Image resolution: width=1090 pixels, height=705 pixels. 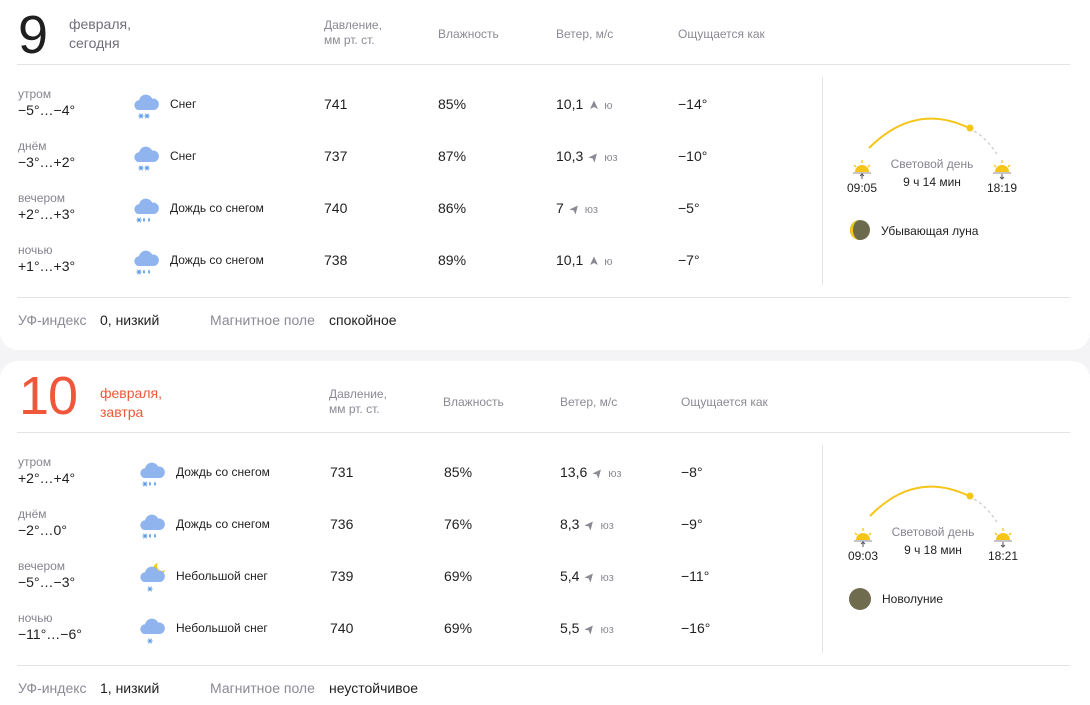 I want to click on part-temperature: +2°…+4°, so click(x=47, y=478).